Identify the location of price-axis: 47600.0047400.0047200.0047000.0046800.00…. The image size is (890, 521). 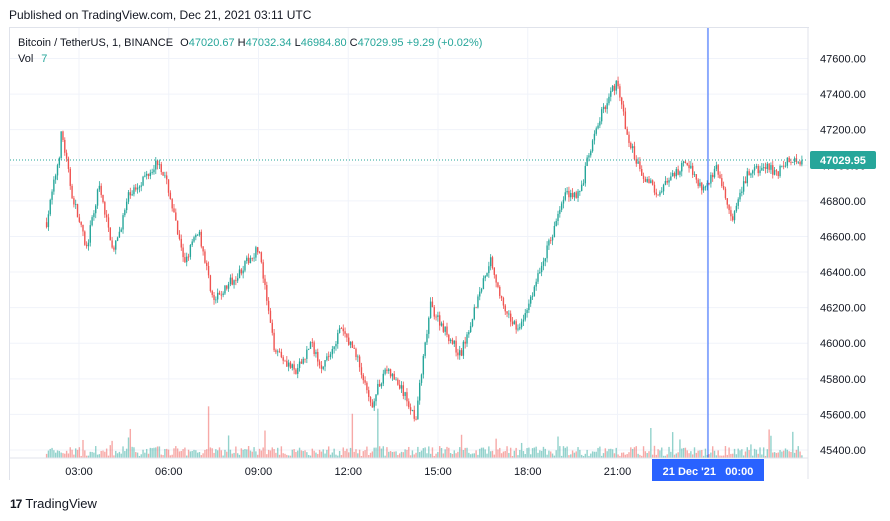
(836, 253).